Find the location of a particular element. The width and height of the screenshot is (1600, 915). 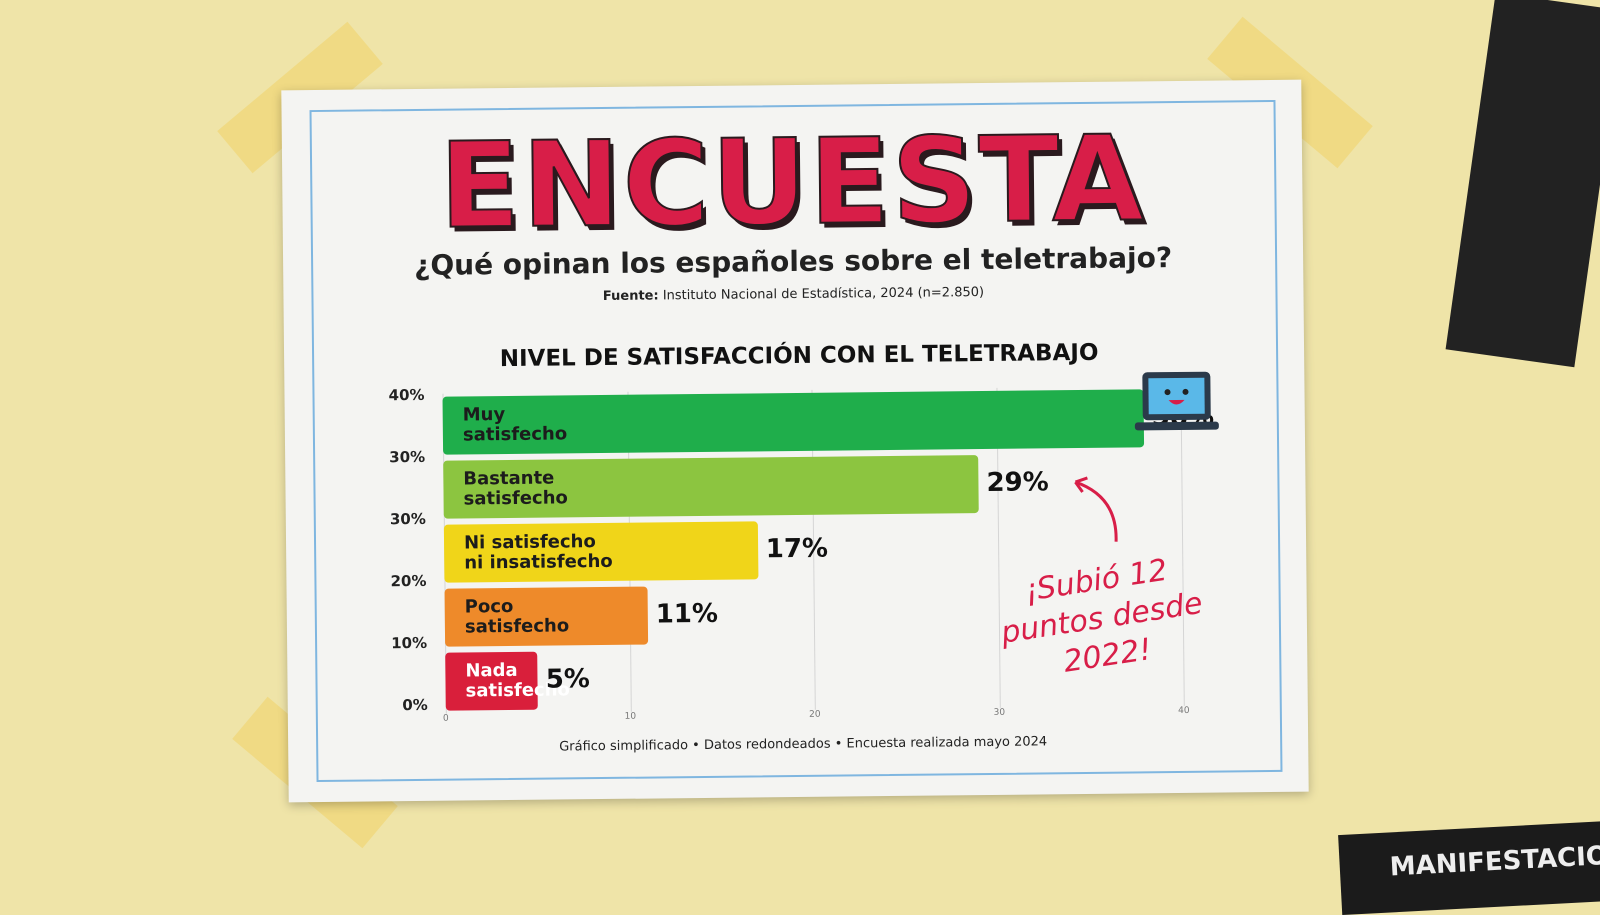

x-tick-label: 30 is located at coordinates (999, 712).